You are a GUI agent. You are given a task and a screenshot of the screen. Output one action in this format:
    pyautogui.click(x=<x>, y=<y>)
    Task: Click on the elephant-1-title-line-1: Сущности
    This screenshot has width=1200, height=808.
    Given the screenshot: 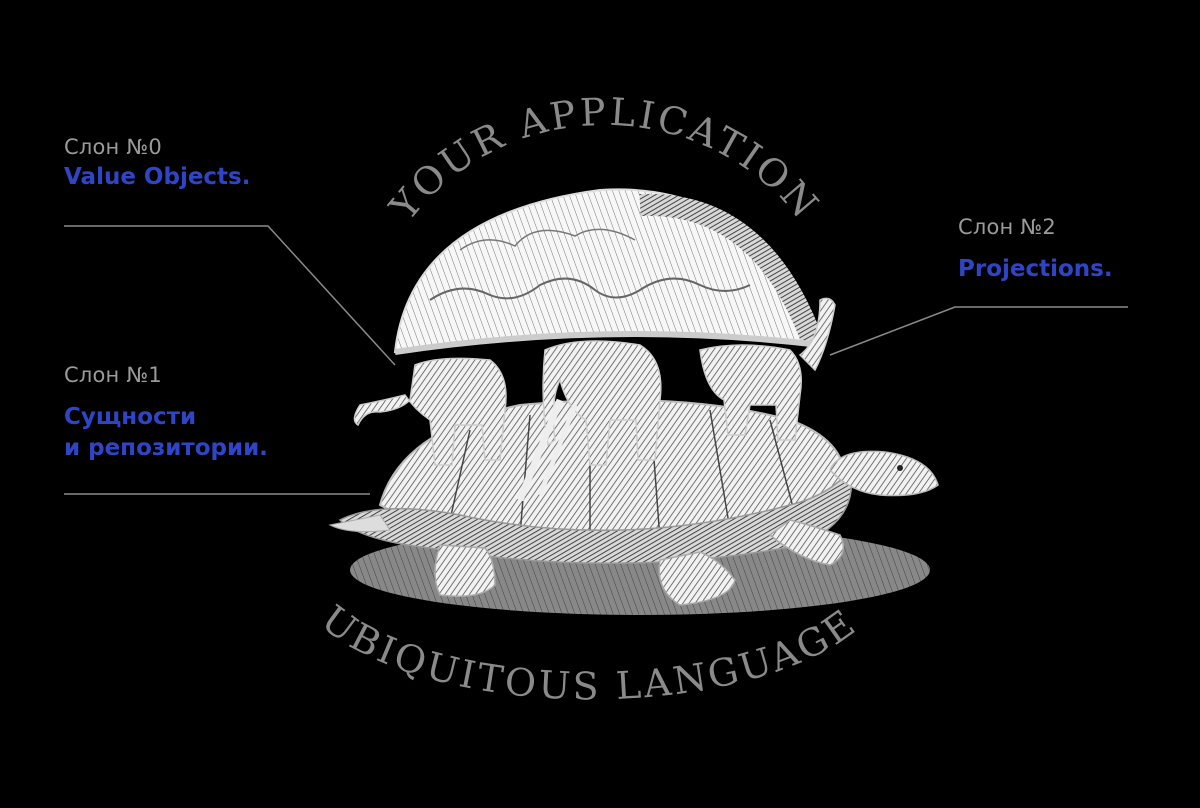 What is the action you would take?
    pyautogui.click(x=130, y=417)
    